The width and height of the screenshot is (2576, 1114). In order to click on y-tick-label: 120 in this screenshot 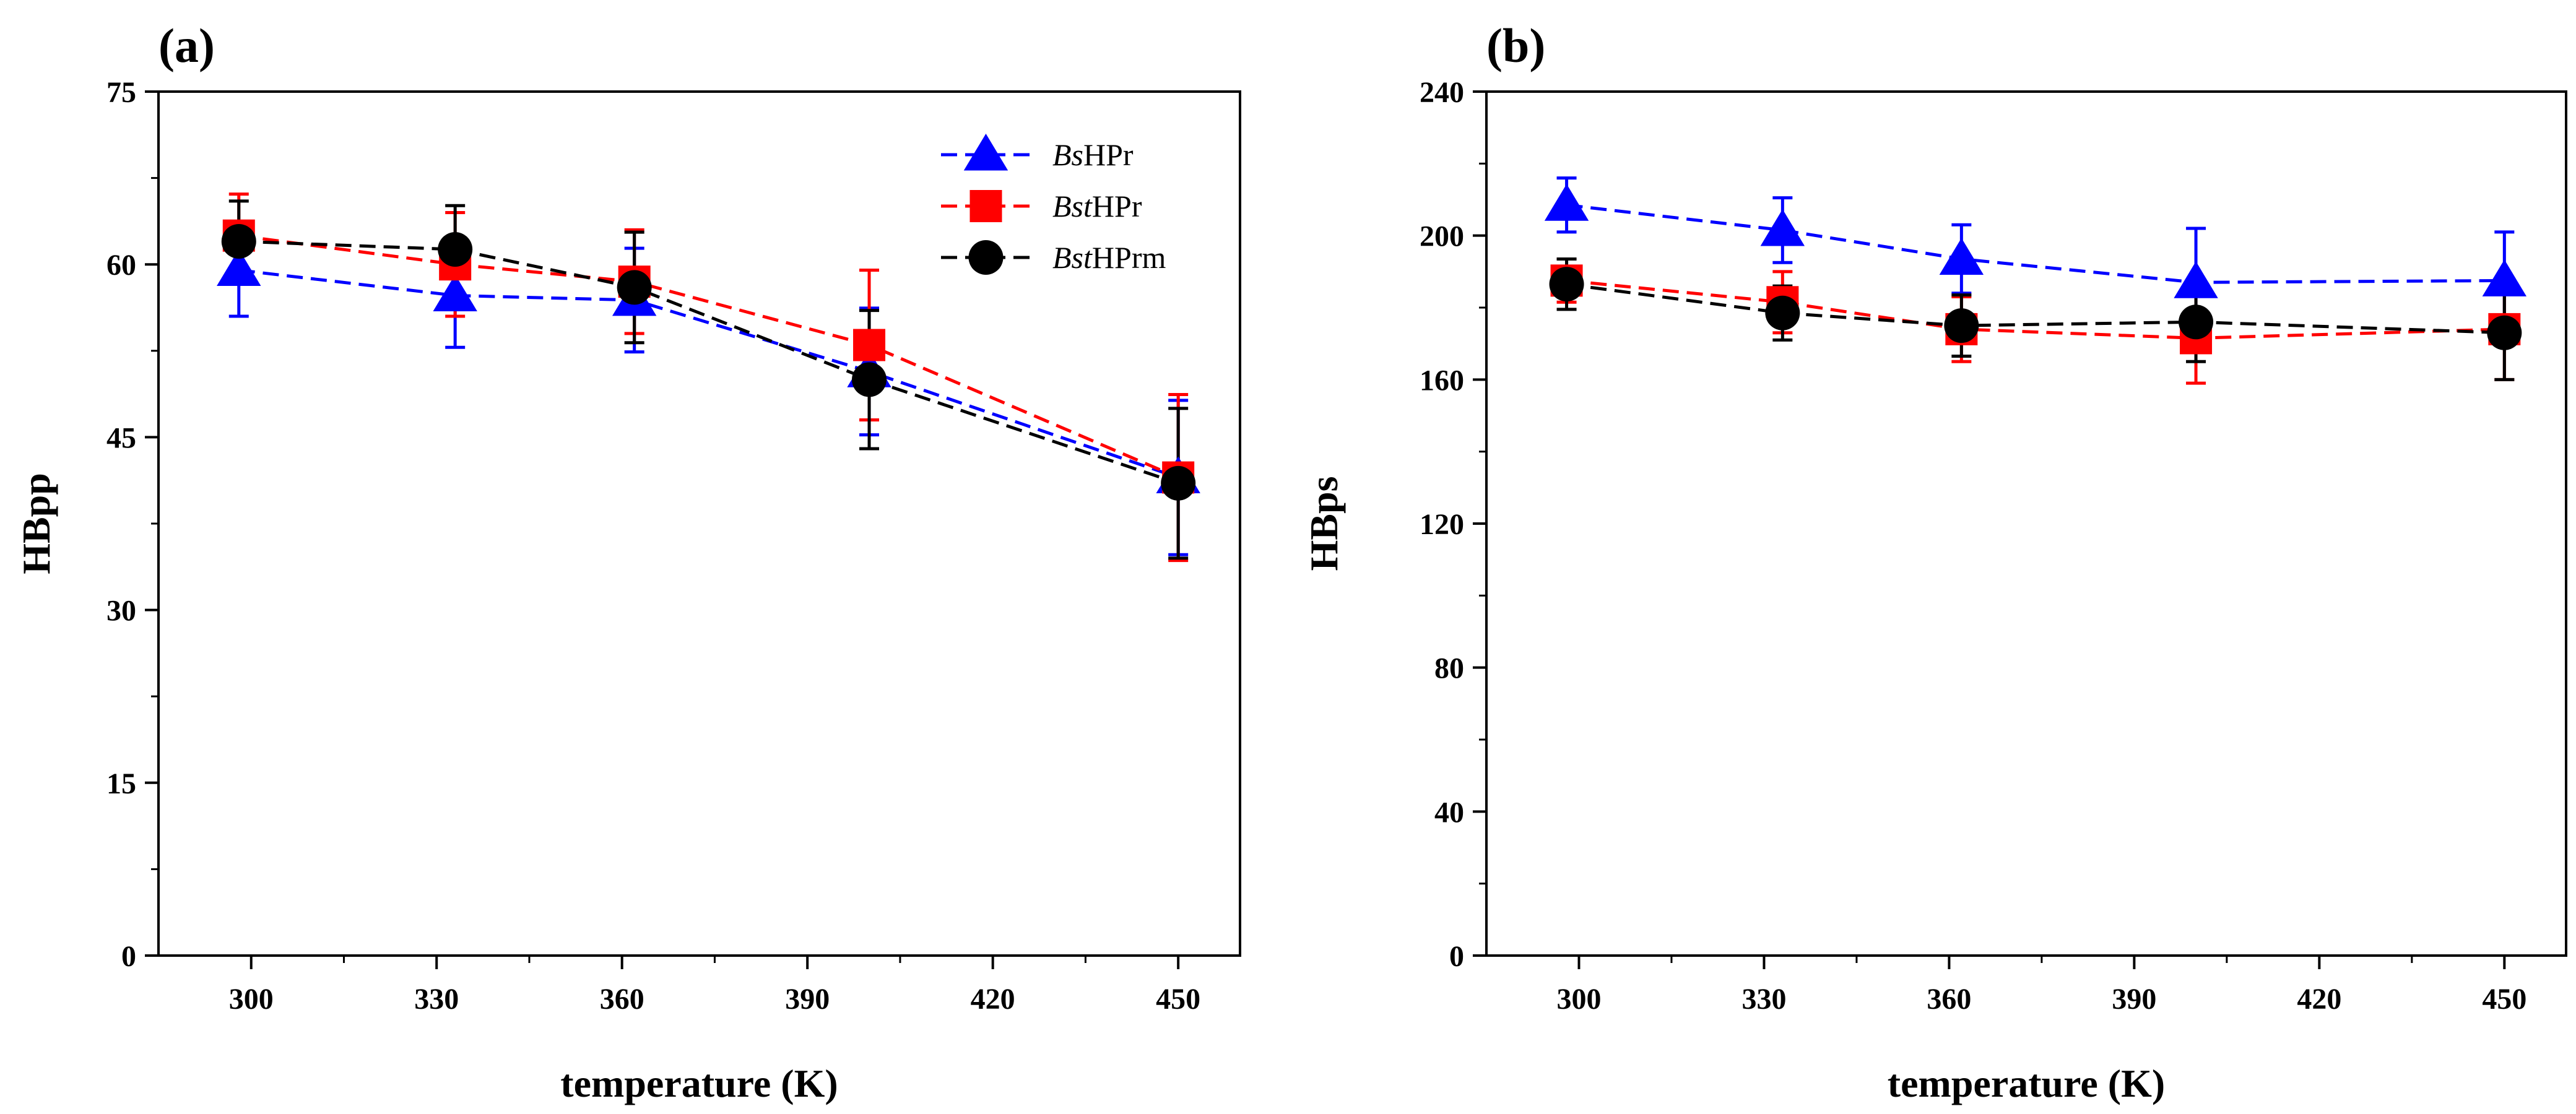, I will do `click(1442, 524)`.